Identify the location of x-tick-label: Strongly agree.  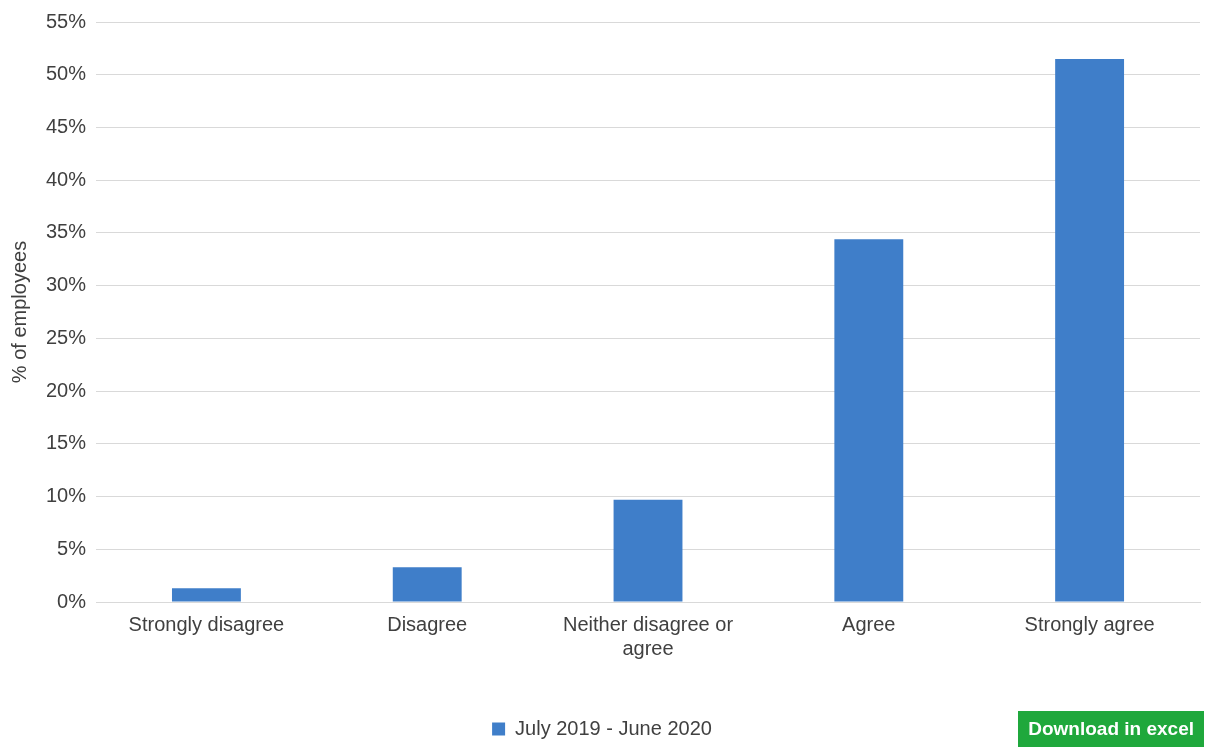
(1089, 623).